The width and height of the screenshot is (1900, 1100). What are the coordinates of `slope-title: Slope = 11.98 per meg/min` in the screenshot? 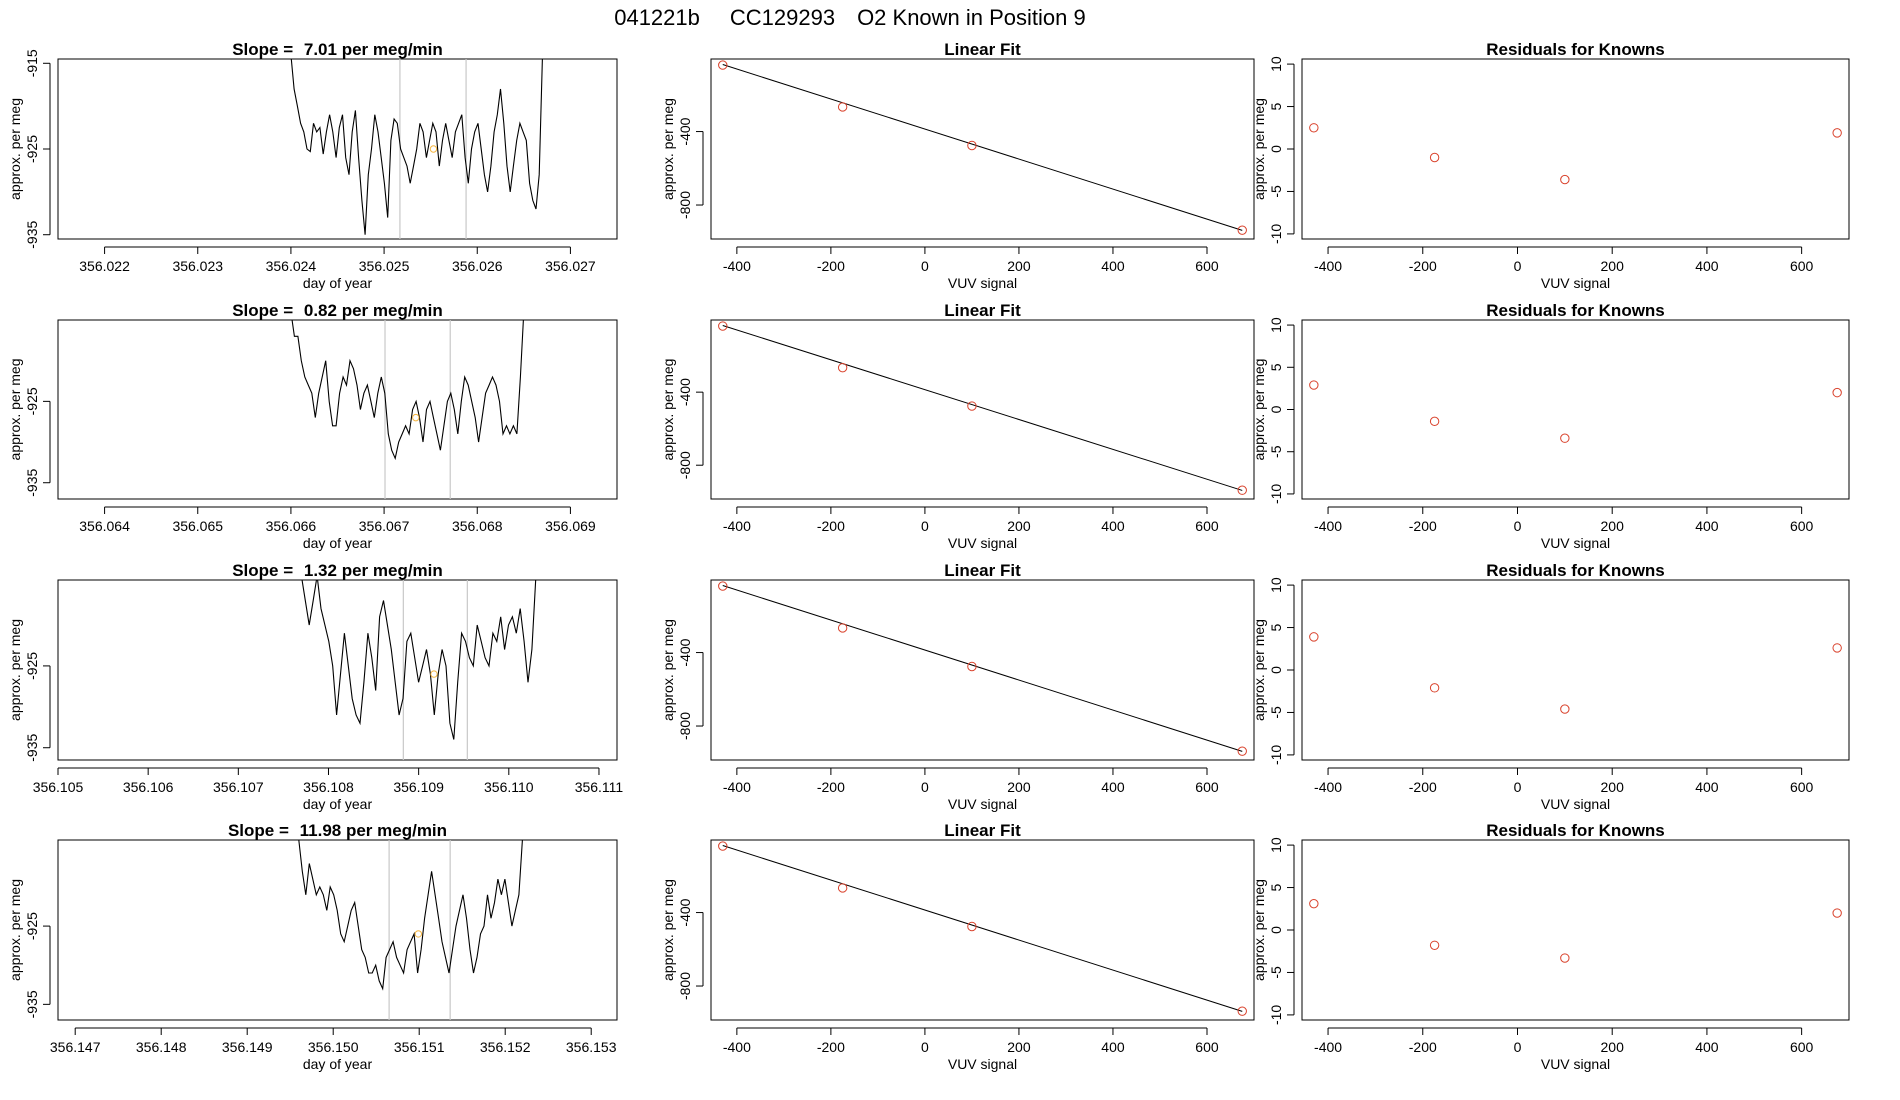 It's located at (337, 830).